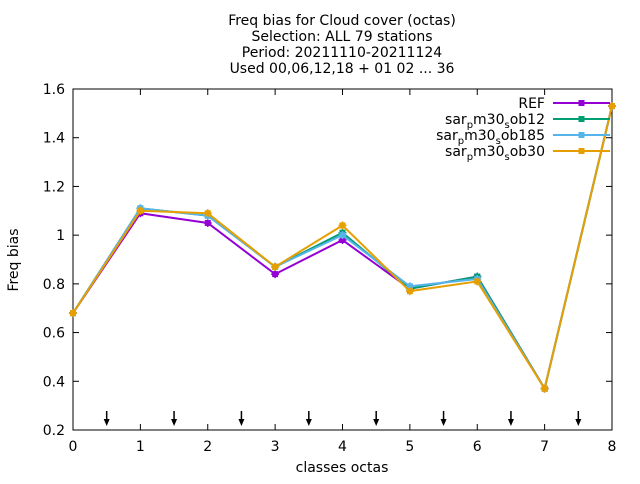  What do you see at coordinates (54, 139) in the screenshot?
I see `y-tick-label: 1.4` at bounding box center [54, 139].